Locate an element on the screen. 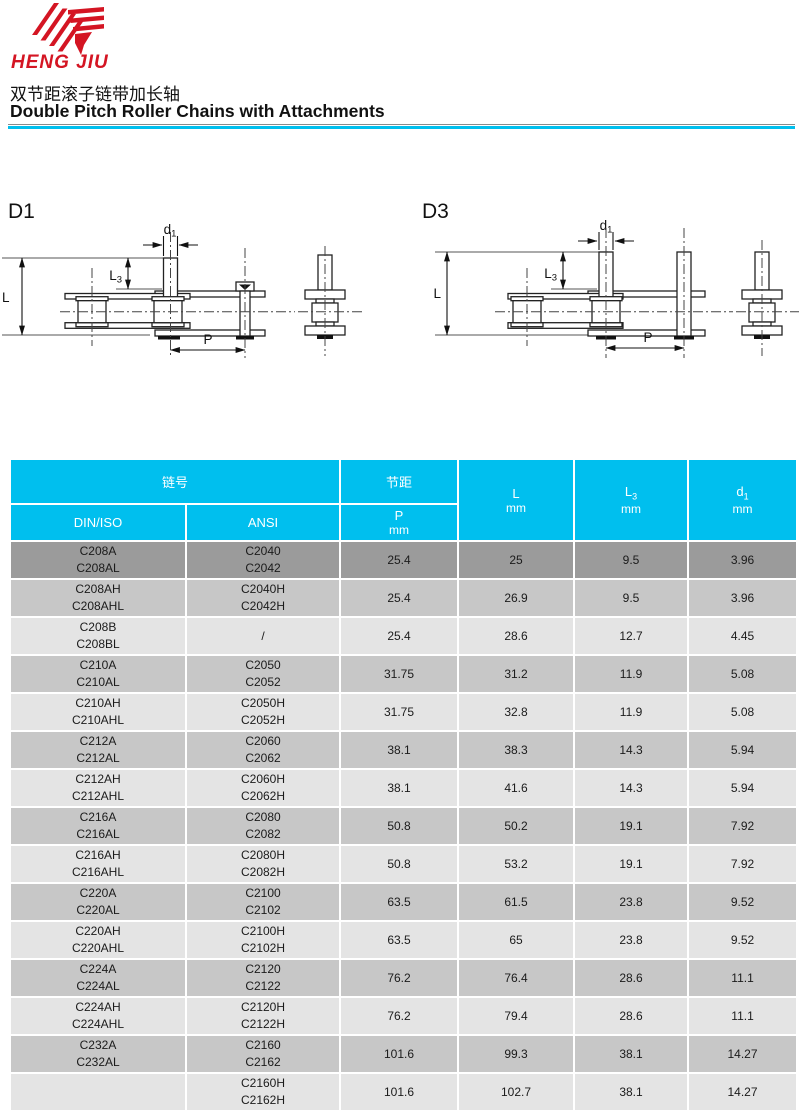 Image resolution: width=800 pixels, height=1112 pixels. cell-din-iso: C210AH C210AHL is located at coordinates (98, 712).